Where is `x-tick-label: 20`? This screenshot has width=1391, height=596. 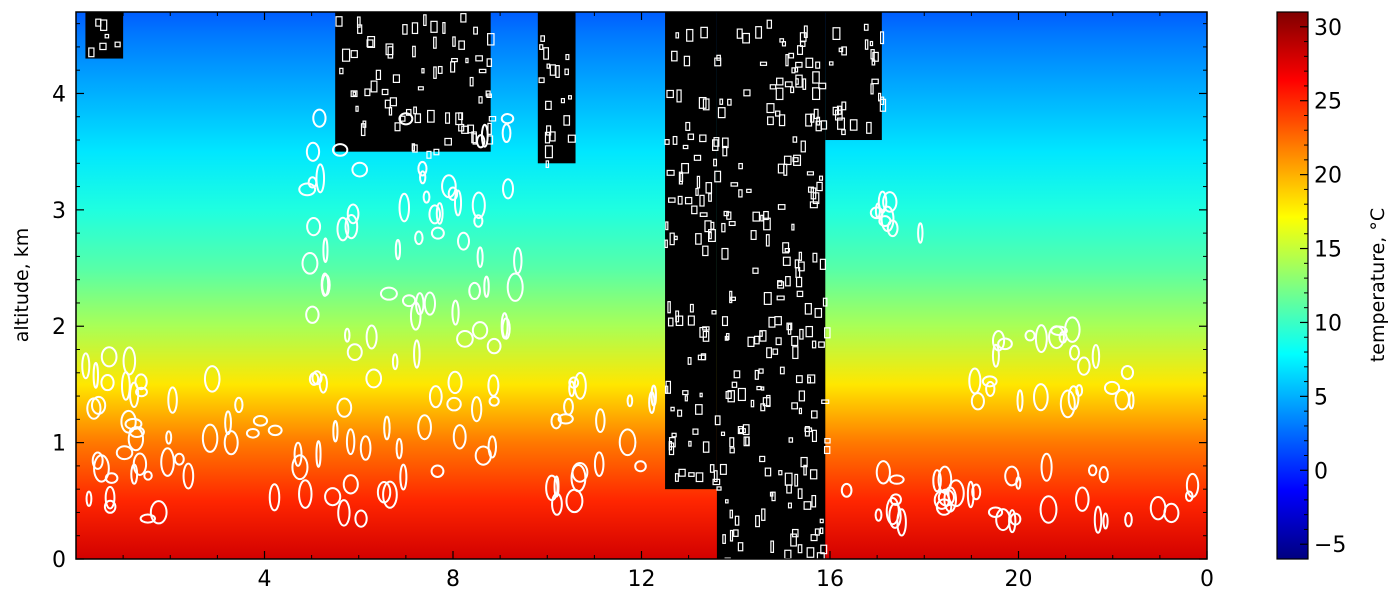
x-tick-label: 20 is located at coordinates (1019, 579).